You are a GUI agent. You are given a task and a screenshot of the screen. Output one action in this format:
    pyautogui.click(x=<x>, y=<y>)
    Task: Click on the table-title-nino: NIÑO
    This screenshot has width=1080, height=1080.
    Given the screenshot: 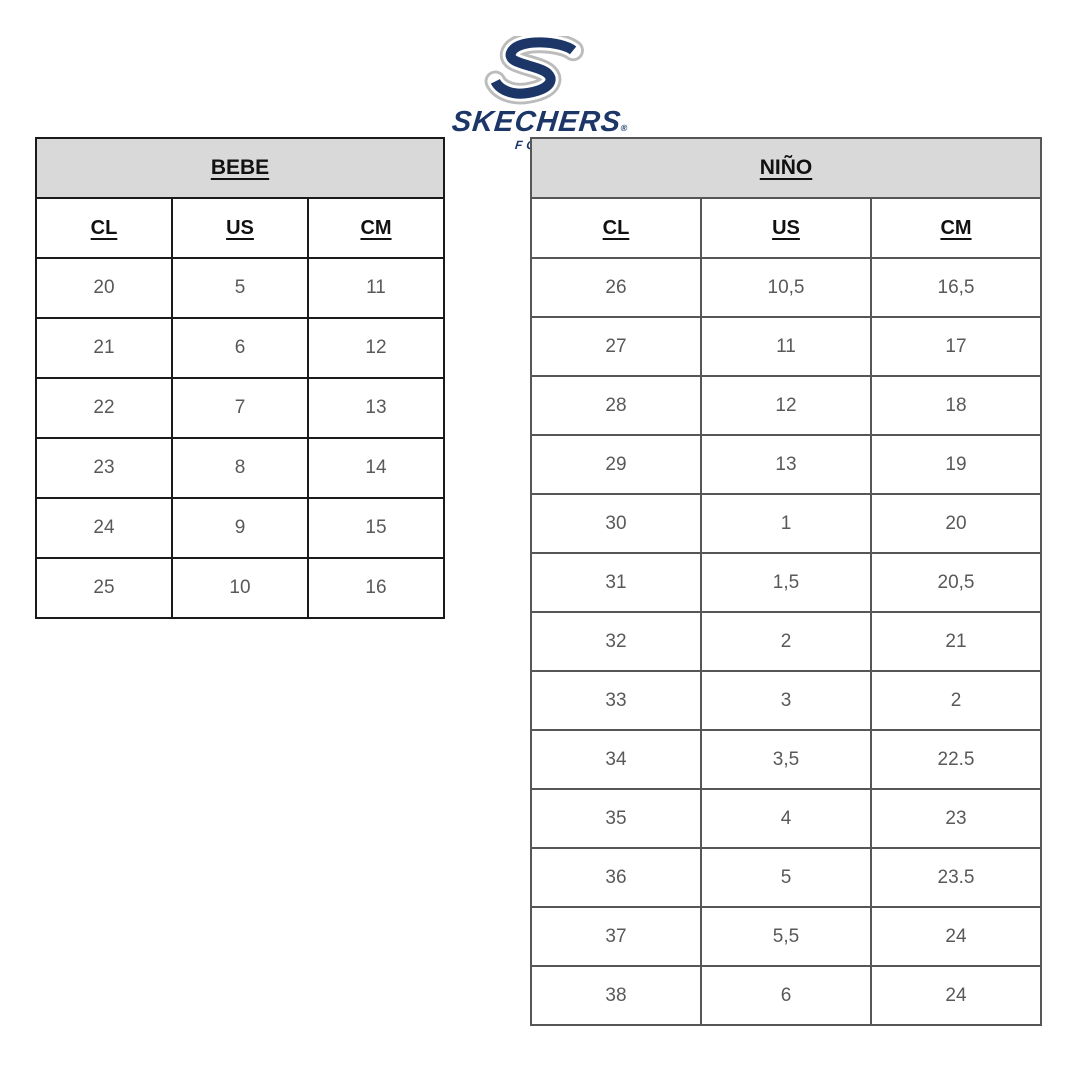 What is the action you would take?
    pyautogui.click(x=786, y=168)
    